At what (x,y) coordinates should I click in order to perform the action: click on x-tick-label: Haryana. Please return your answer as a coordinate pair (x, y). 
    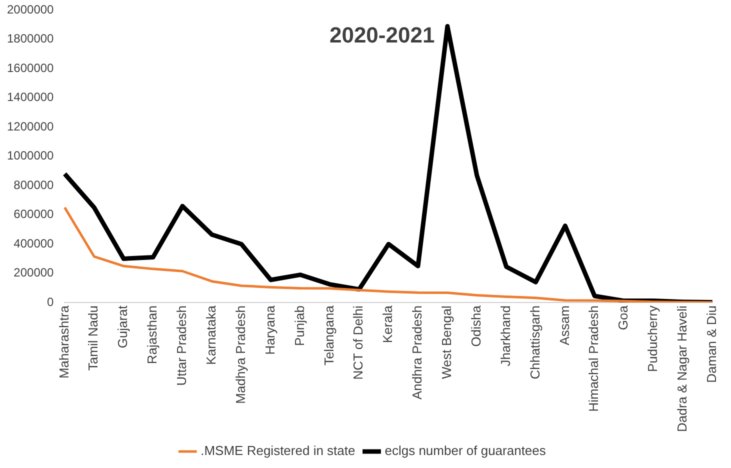
    Looking at the image, I should click on (270, 329).